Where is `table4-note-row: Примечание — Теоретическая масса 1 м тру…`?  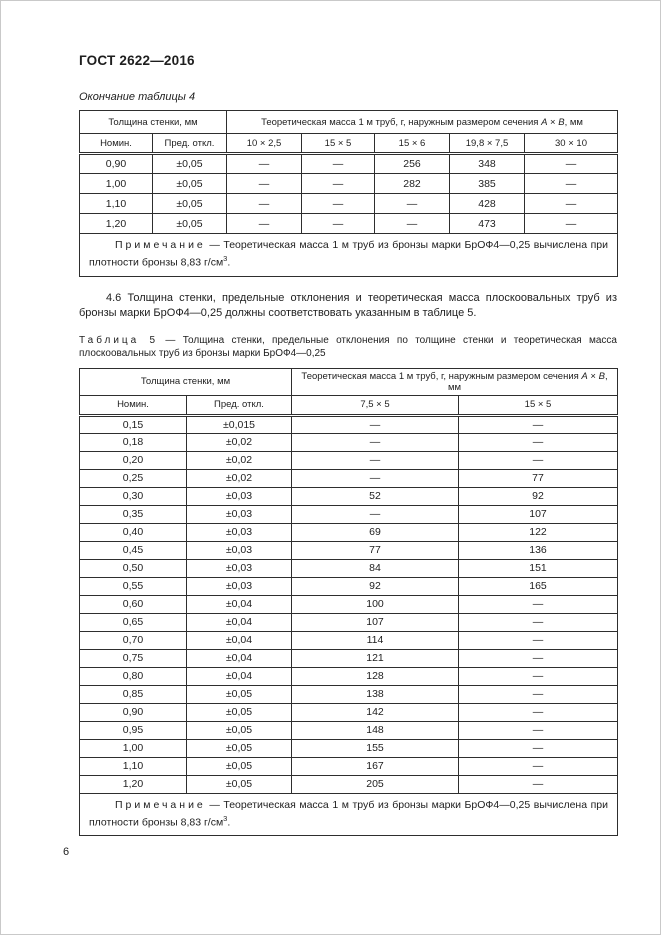
table4-note-row: Примечание — Теоретическая масса 1 м тру… is located at coordinates (348, 255).